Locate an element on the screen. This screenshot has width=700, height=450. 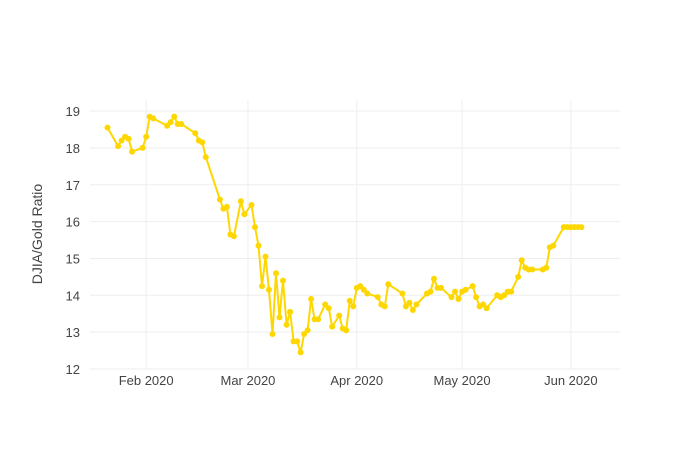
y-tick-label: 18 is located at coordinates (73, 148).